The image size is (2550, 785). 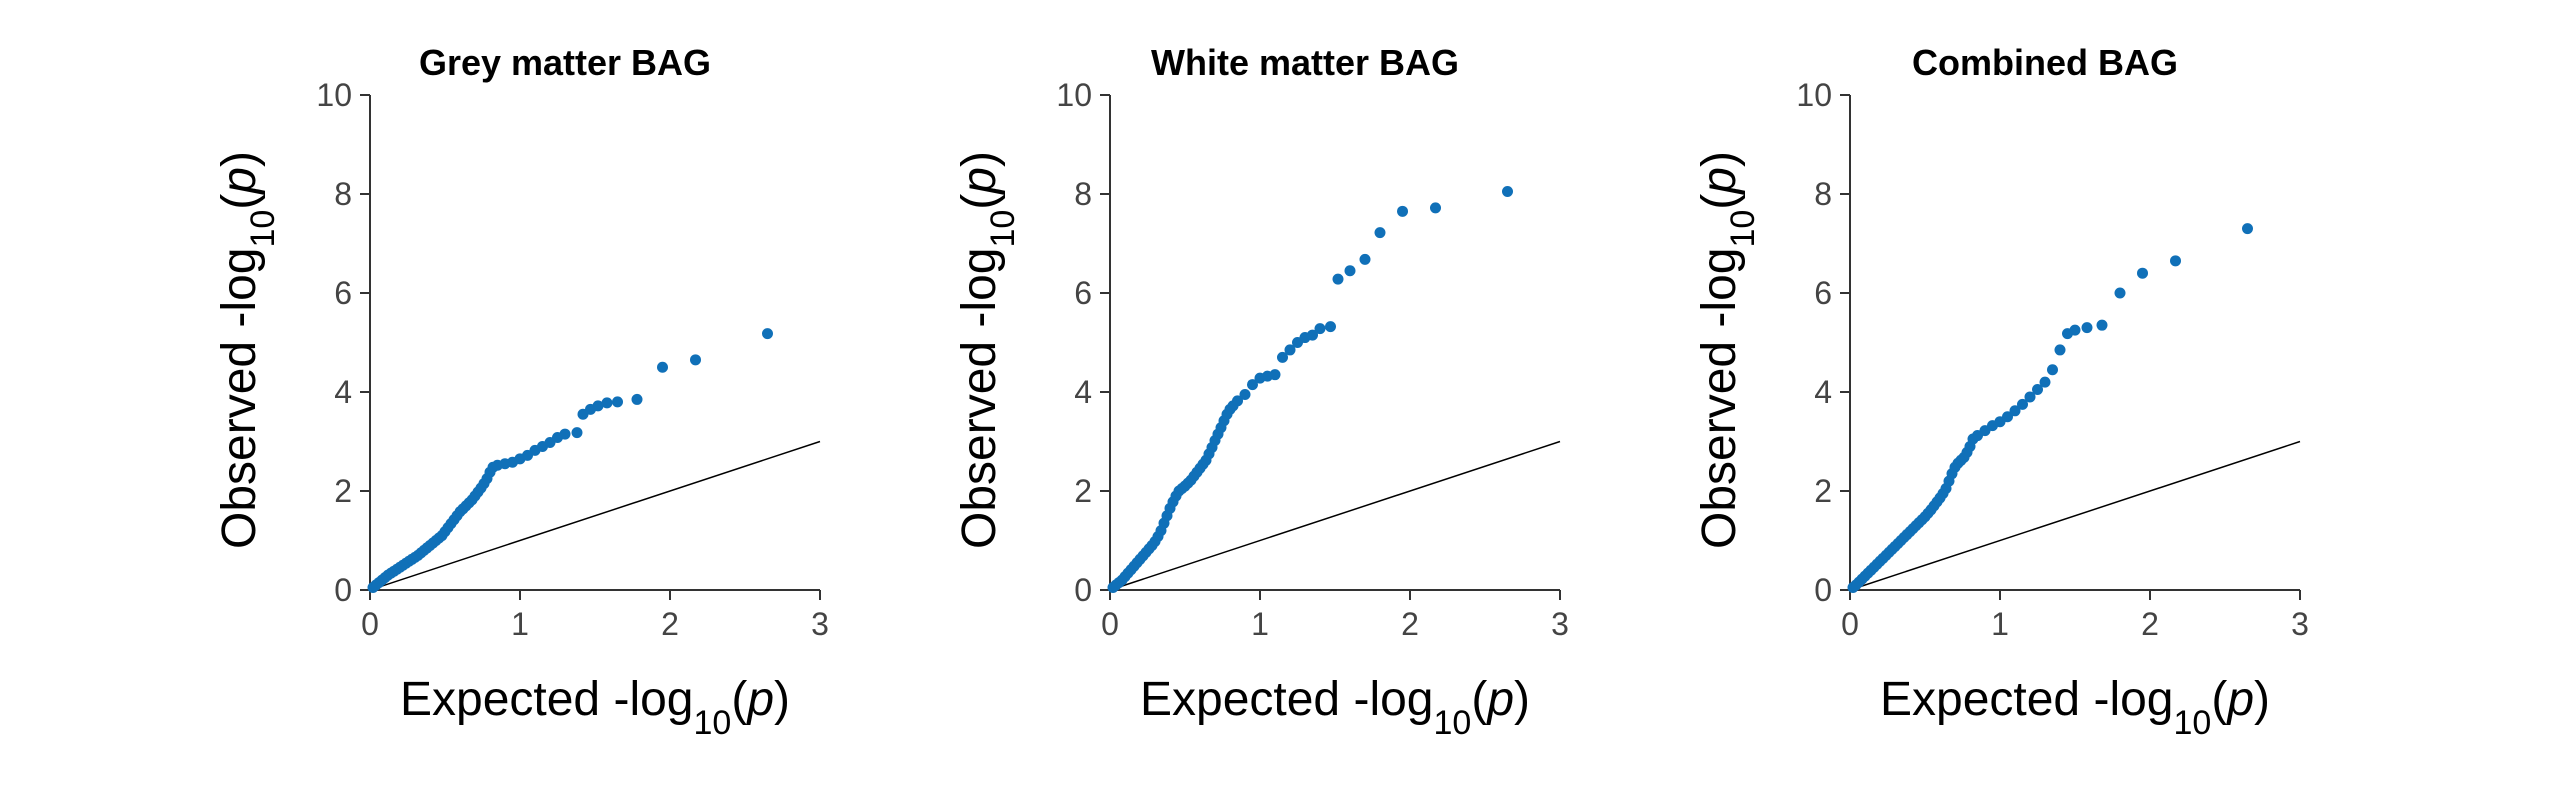 I want to click on panel-title: Combined BAG, so click(x=2045, y=62).